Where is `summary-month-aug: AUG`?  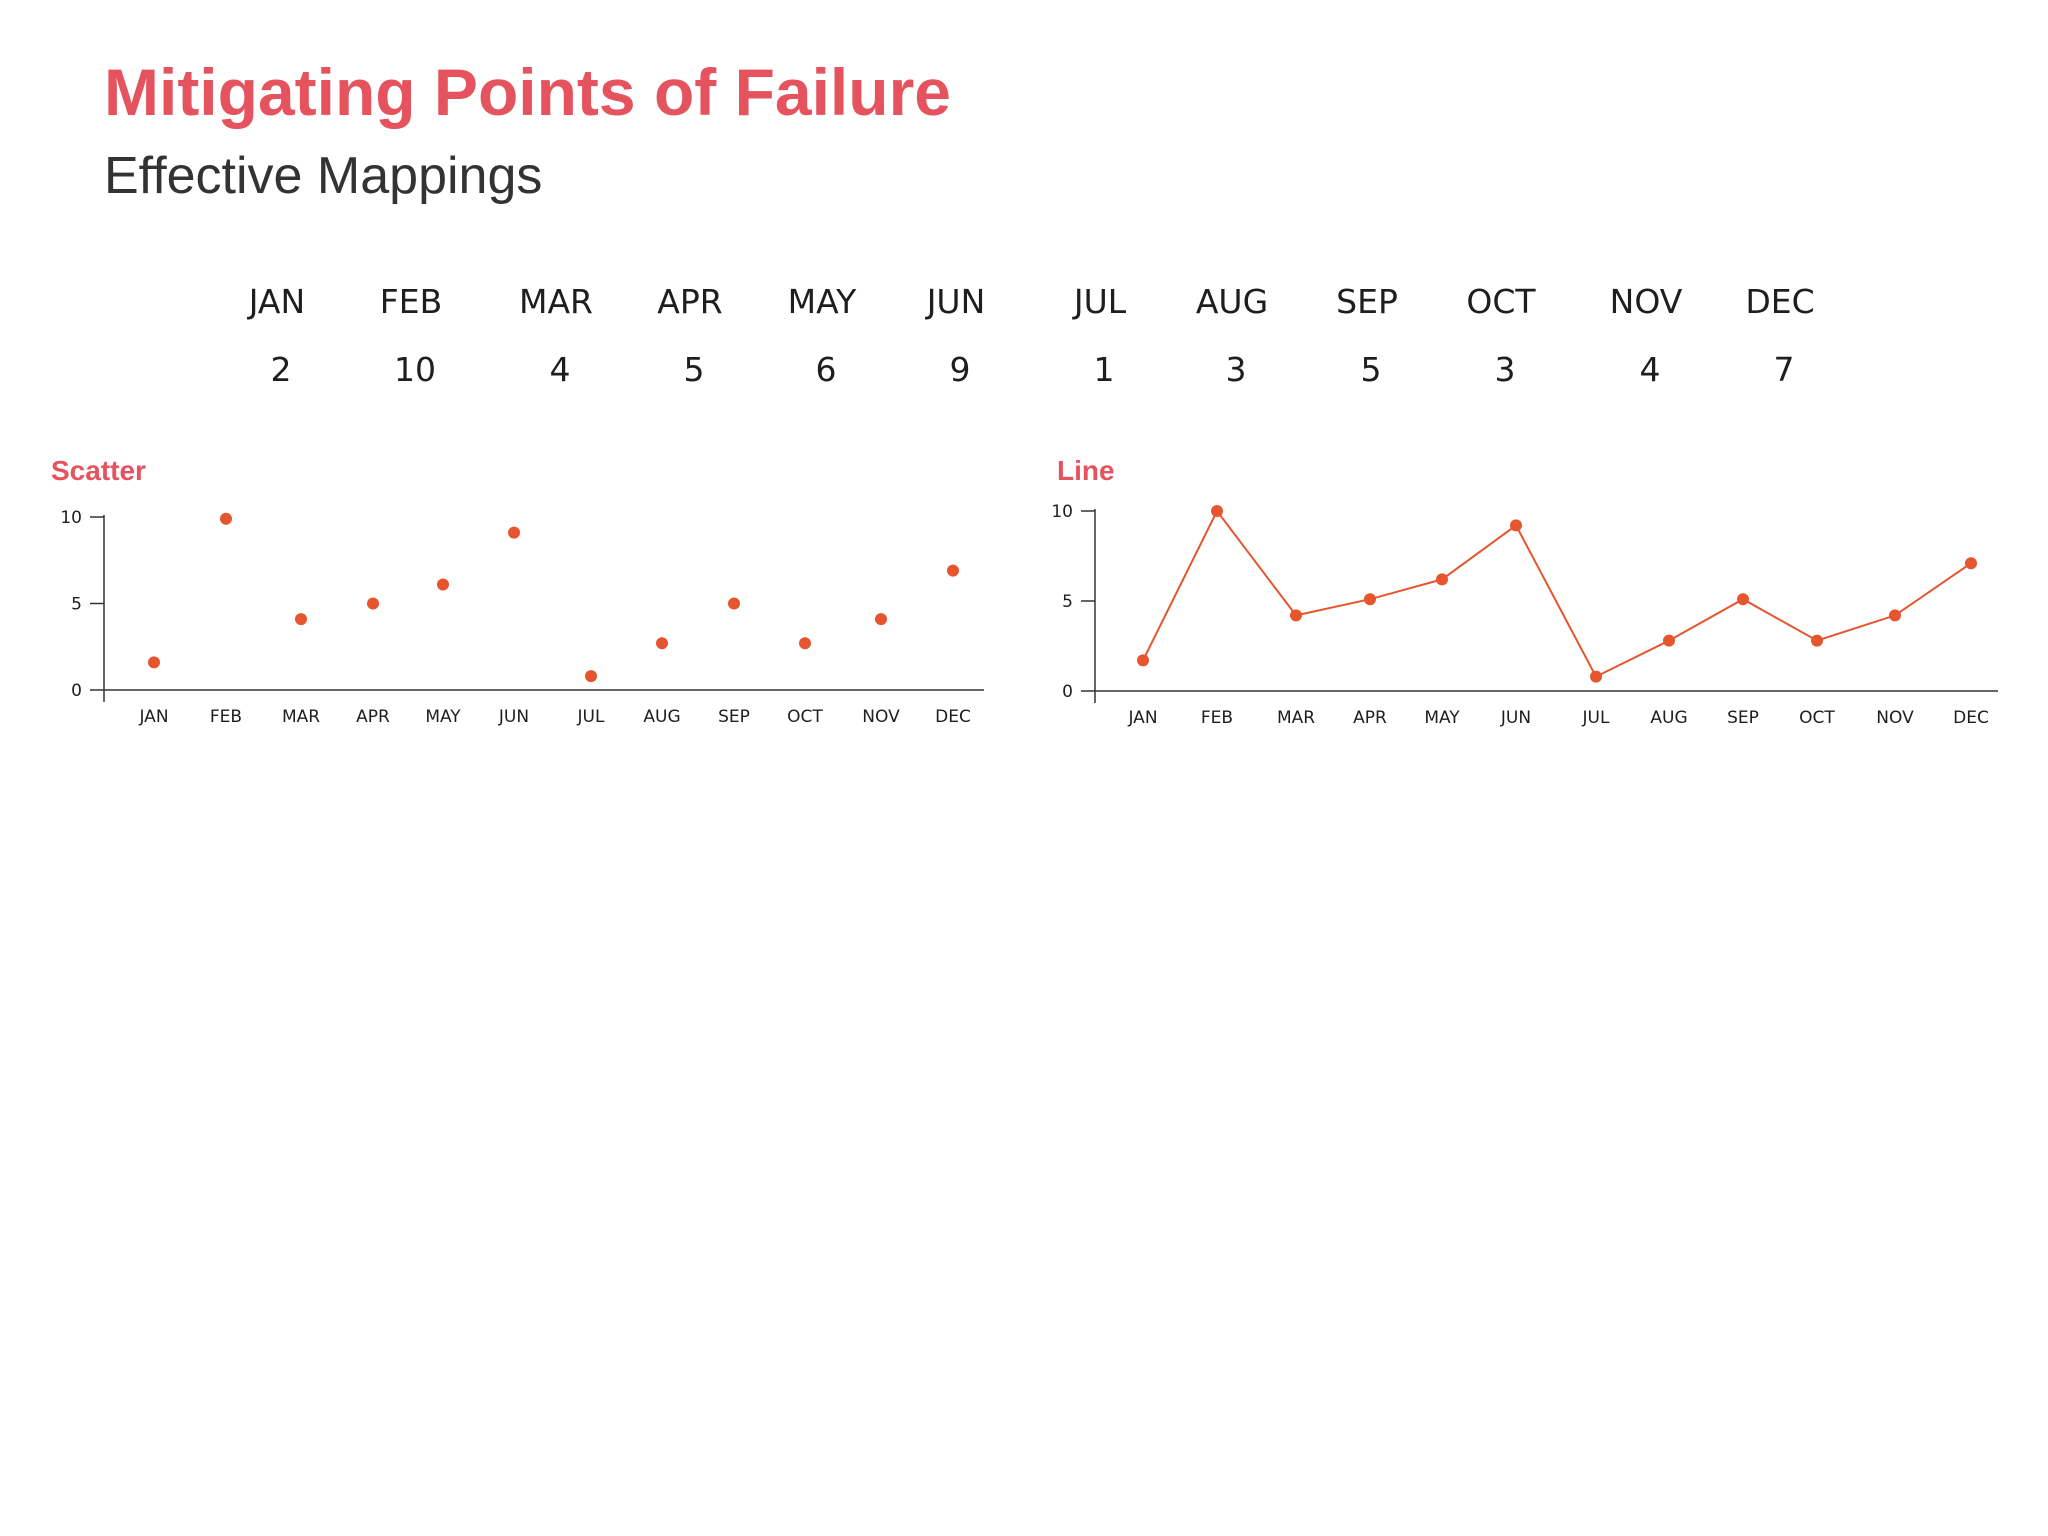 summary-month-aug: AUG is located at coordinates (1232, 301).